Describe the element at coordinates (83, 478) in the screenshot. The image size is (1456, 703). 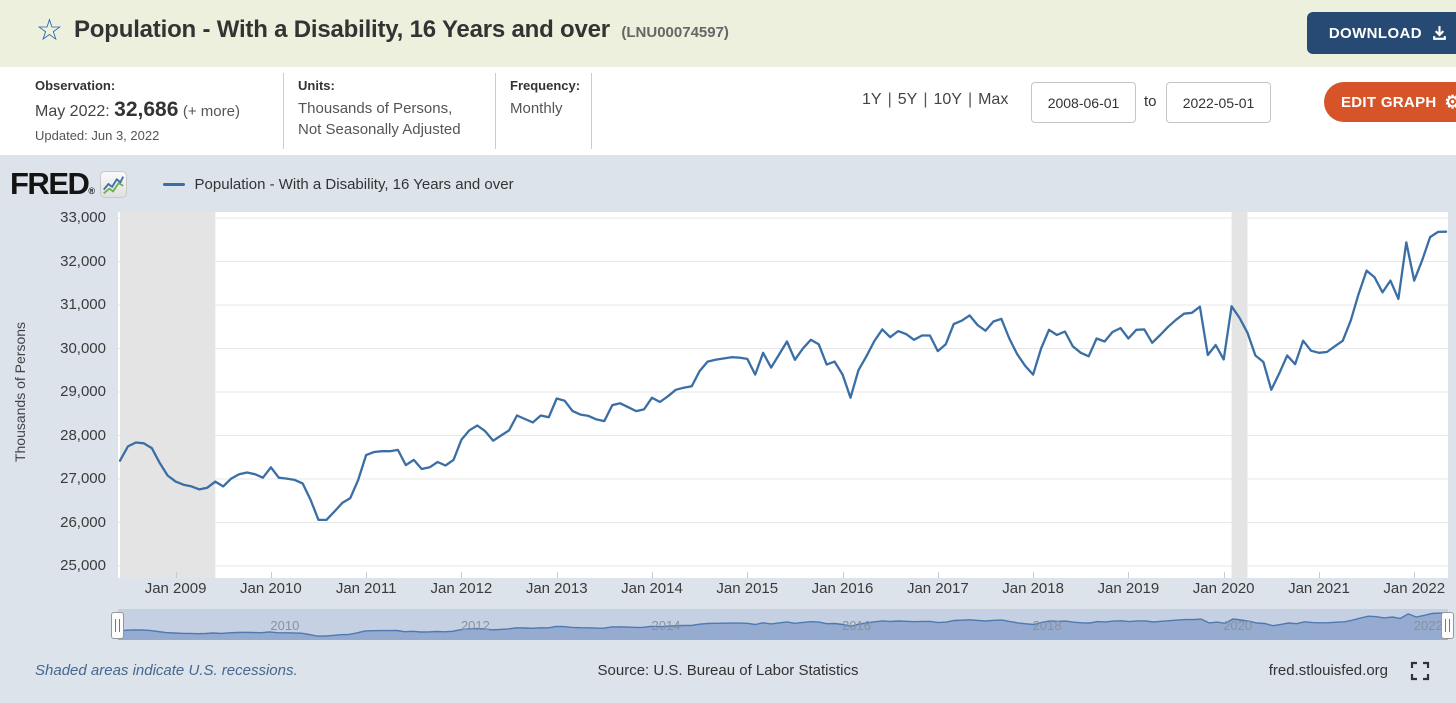
I see `y-tick-label: 27,000` at that location.